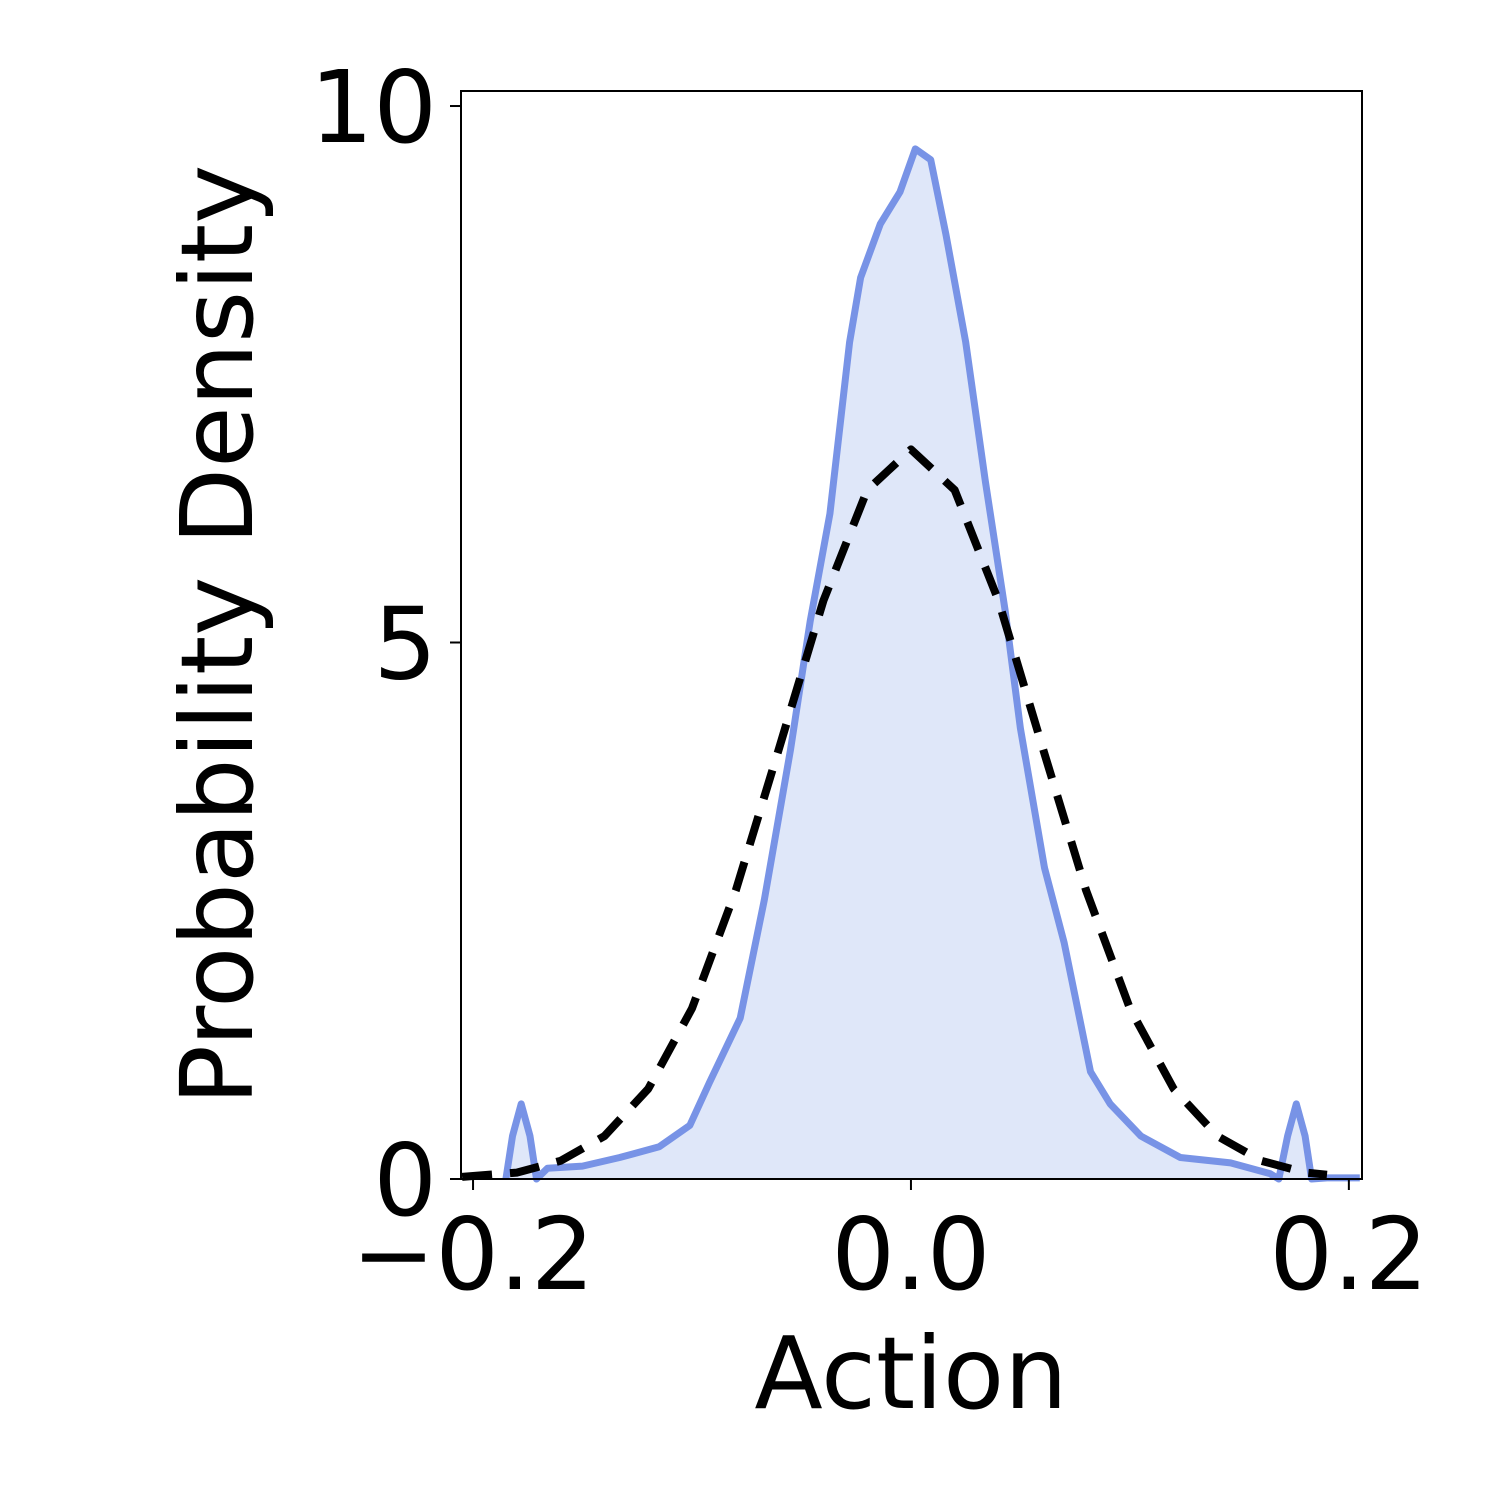  I want to click on y-tick-label: 5, so click(405, 644).